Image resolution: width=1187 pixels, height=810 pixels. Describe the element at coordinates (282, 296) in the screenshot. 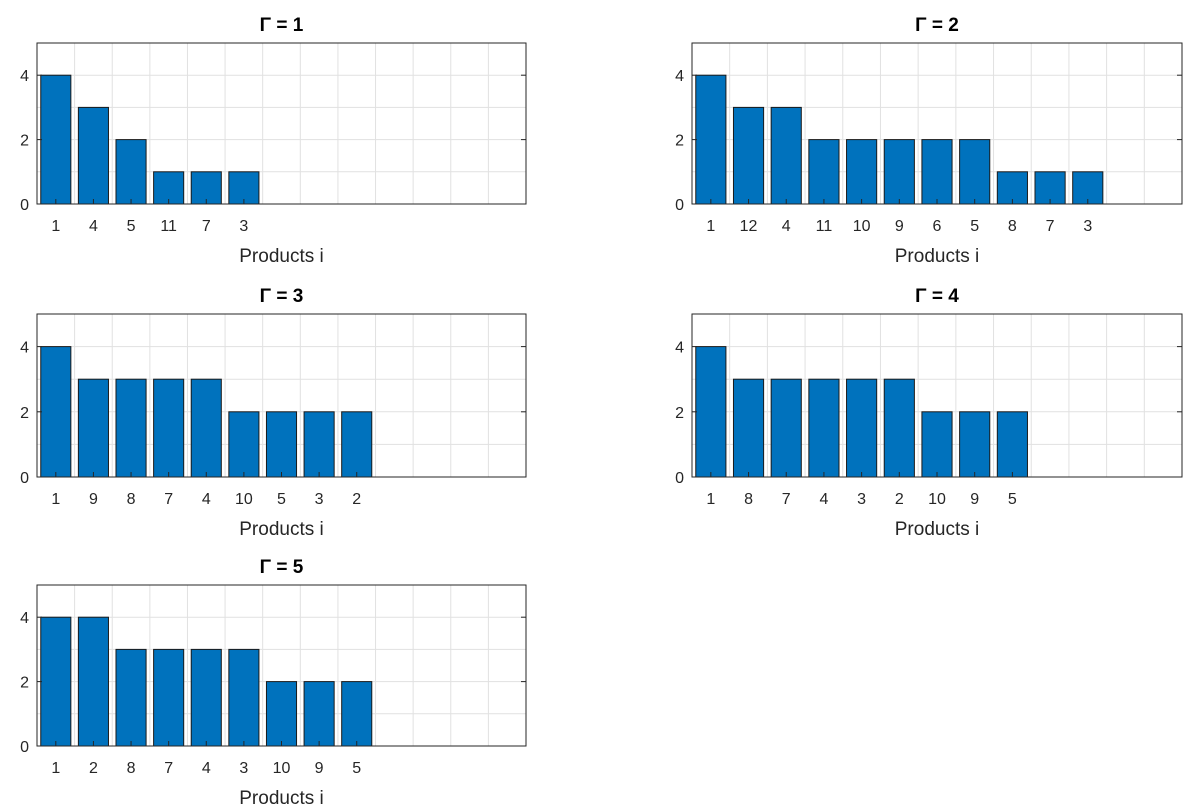

I see `chart-title: Γ = 3` at that location.